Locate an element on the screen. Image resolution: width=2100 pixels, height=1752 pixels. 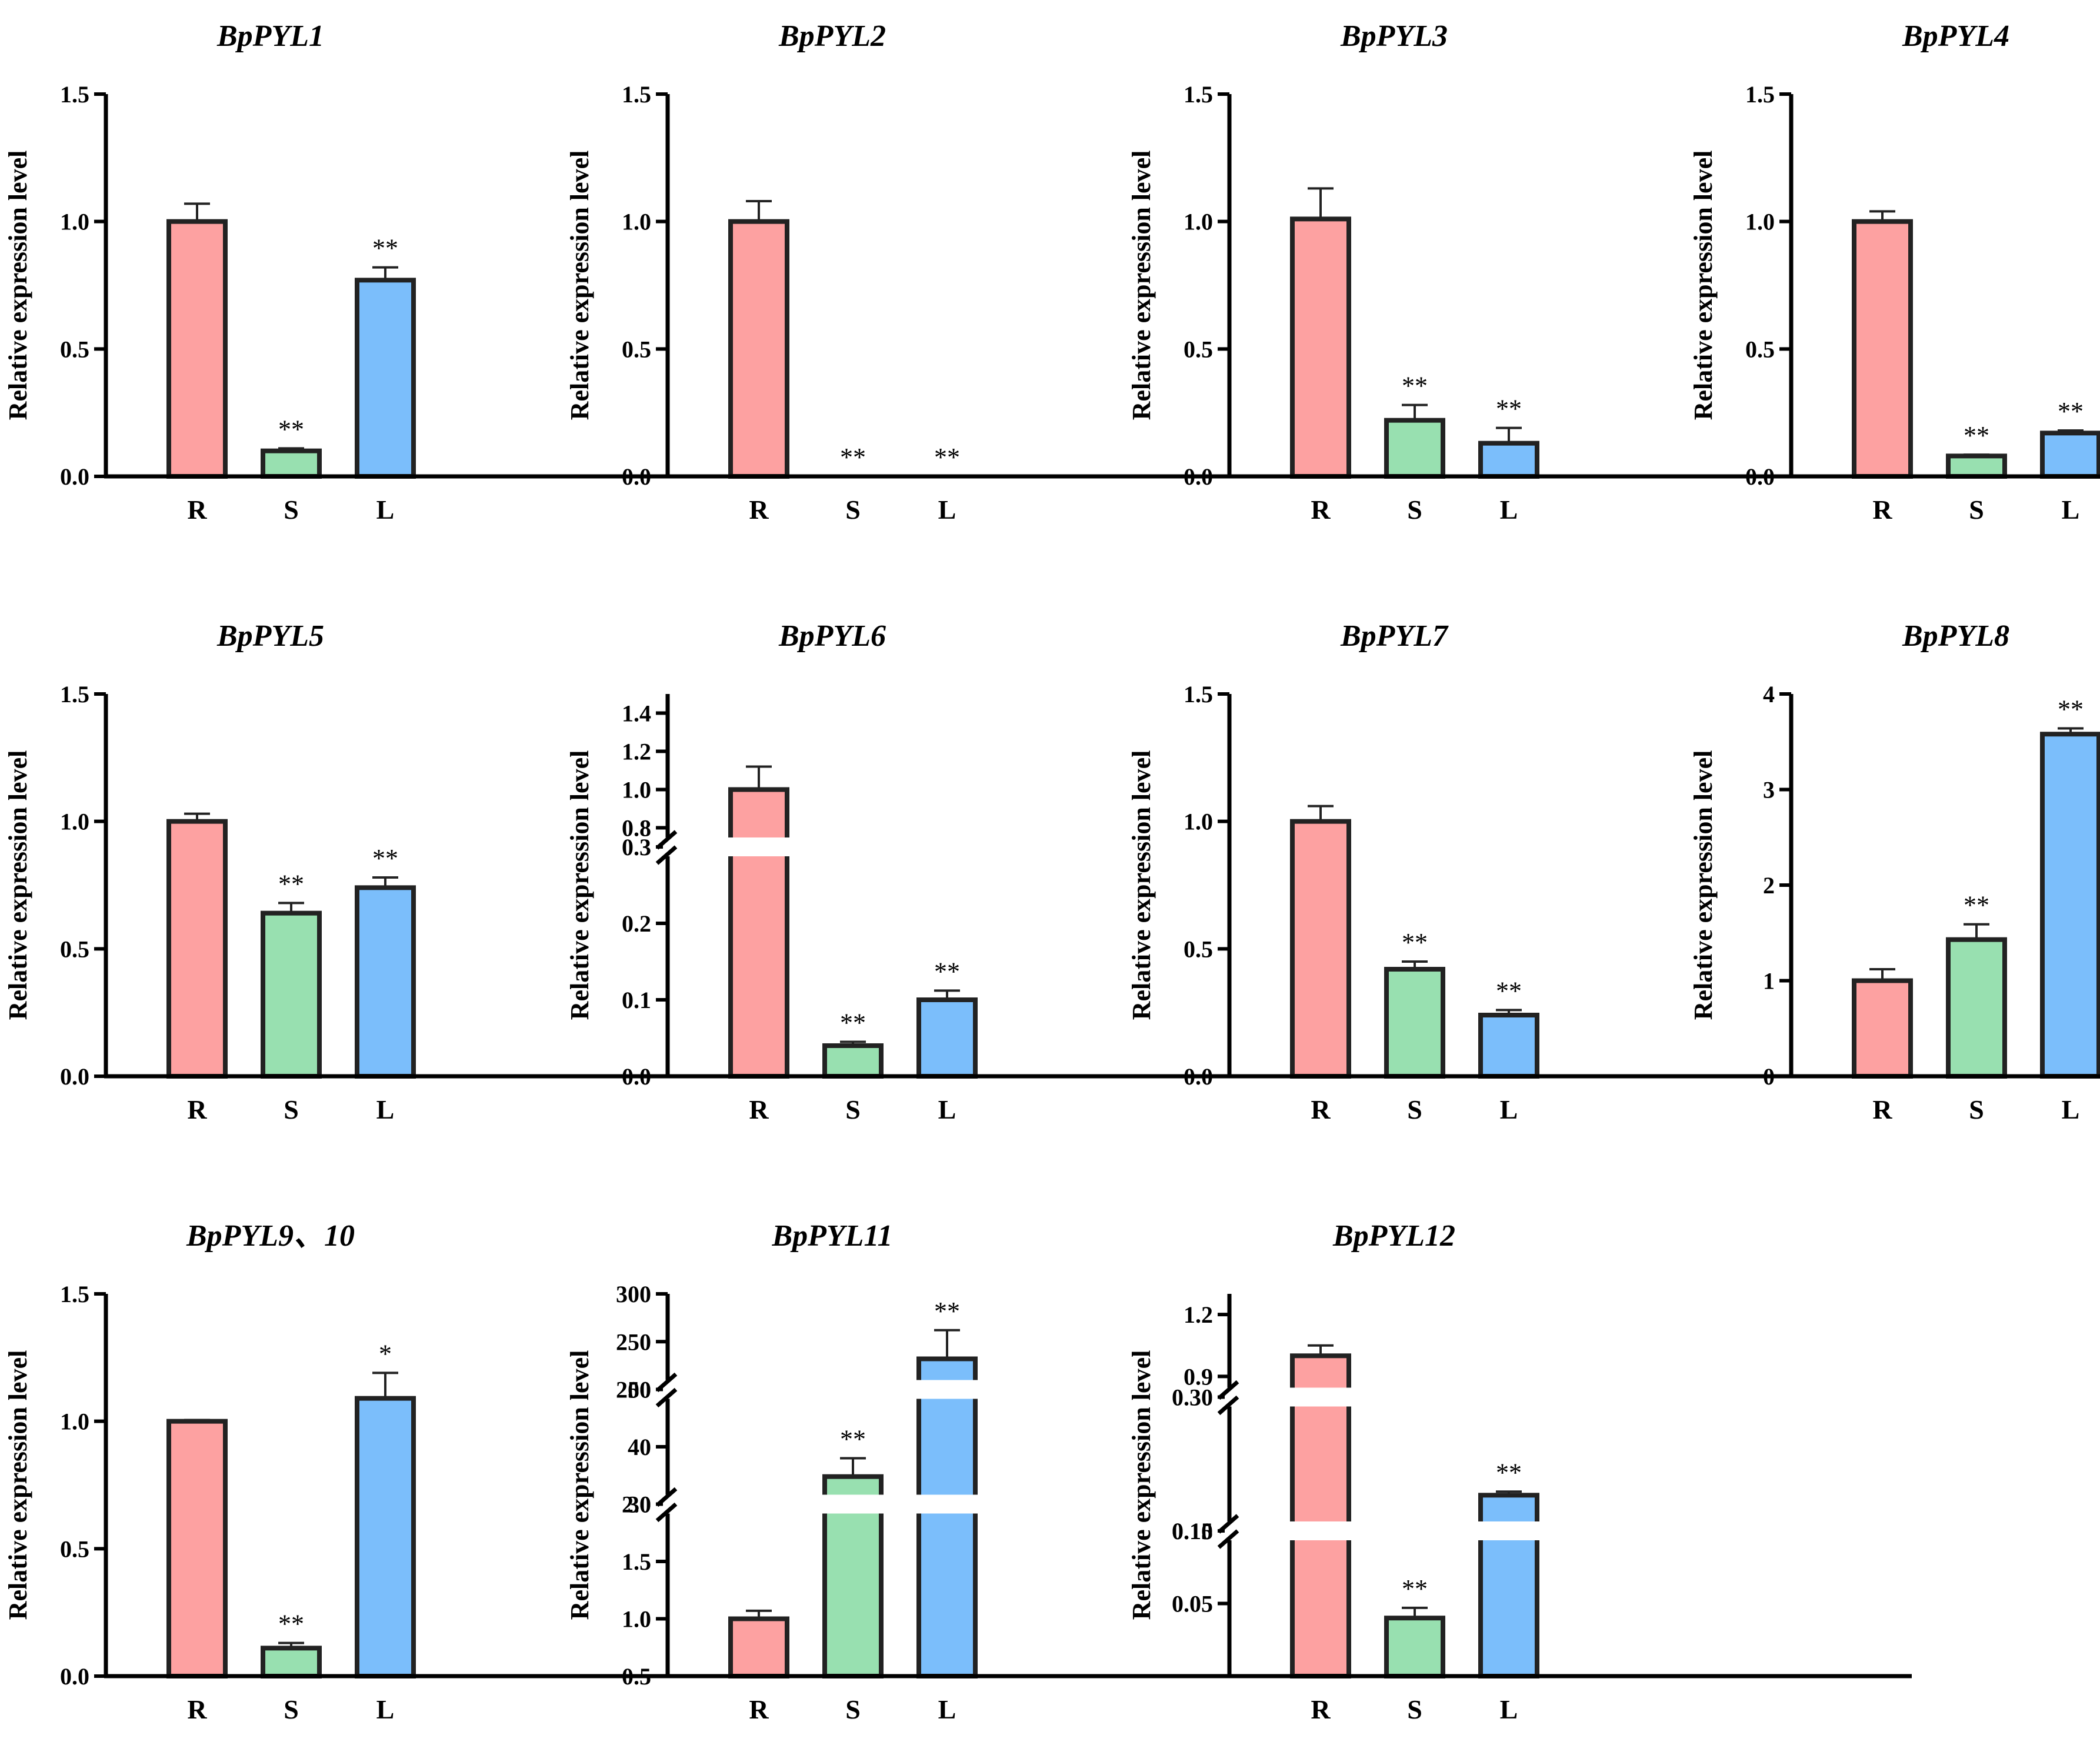
chart-title: BpPYL4 is located at coordinates (1955, 36).